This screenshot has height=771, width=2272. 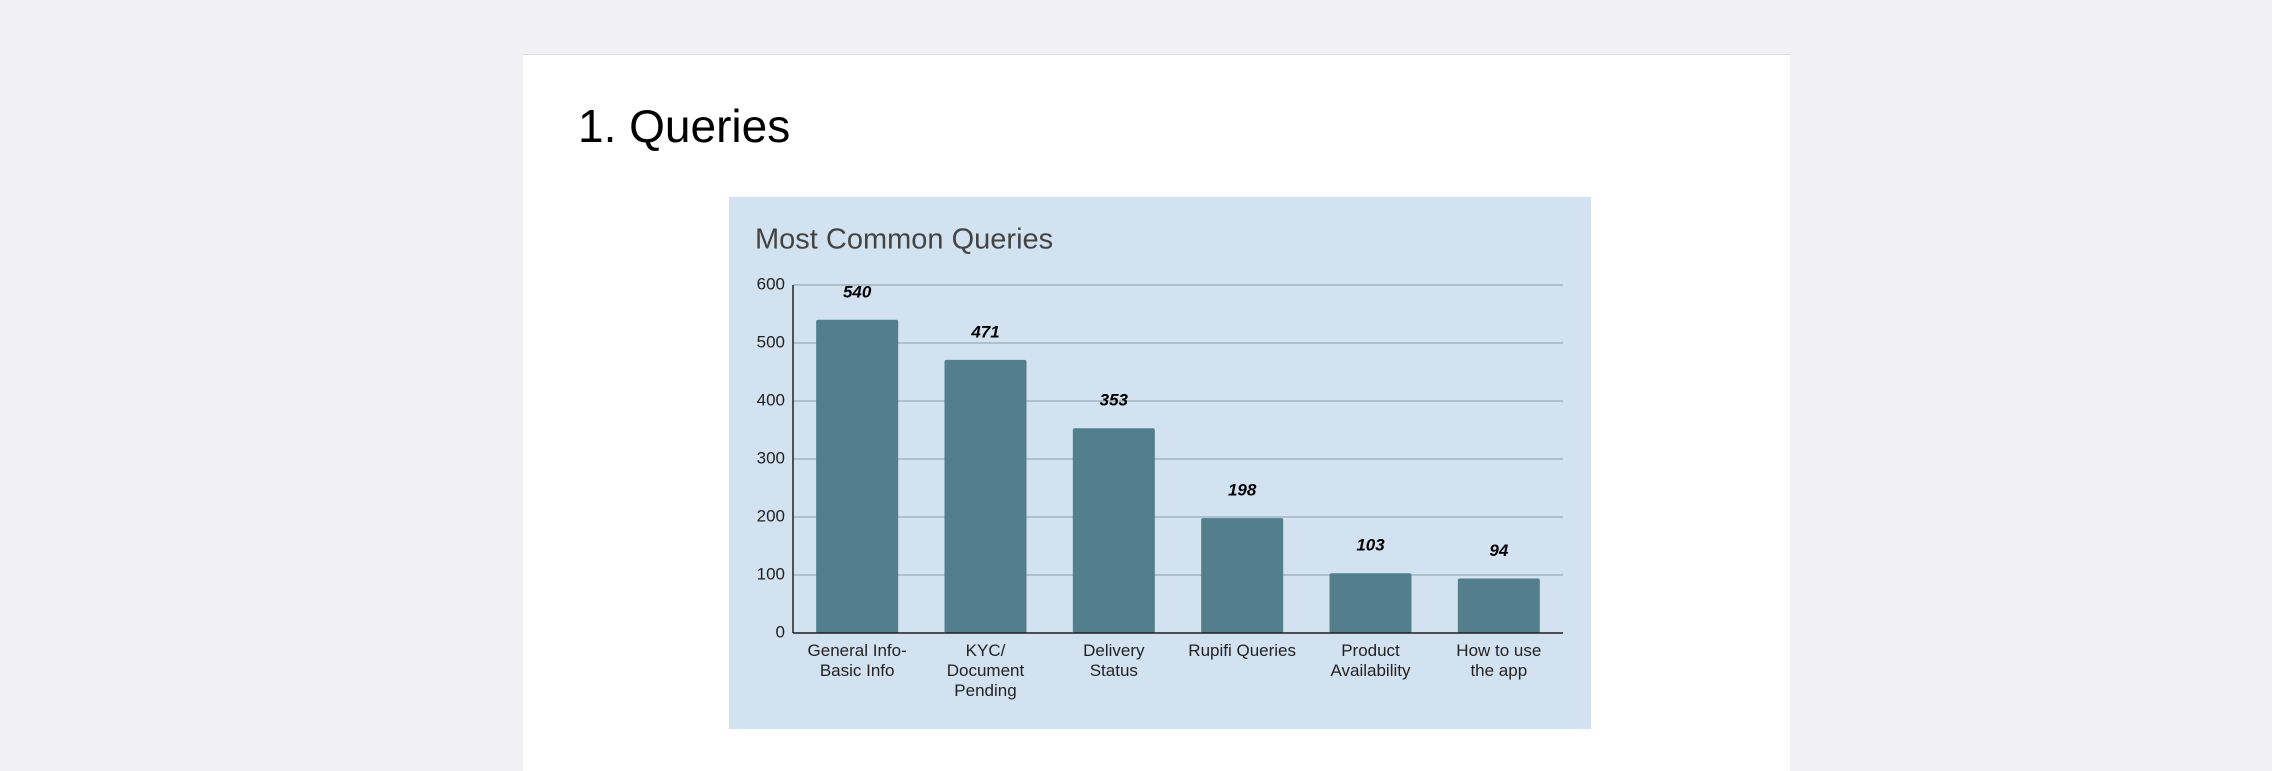 I want to click on data-label: 198, so click(x=1242, y=490).